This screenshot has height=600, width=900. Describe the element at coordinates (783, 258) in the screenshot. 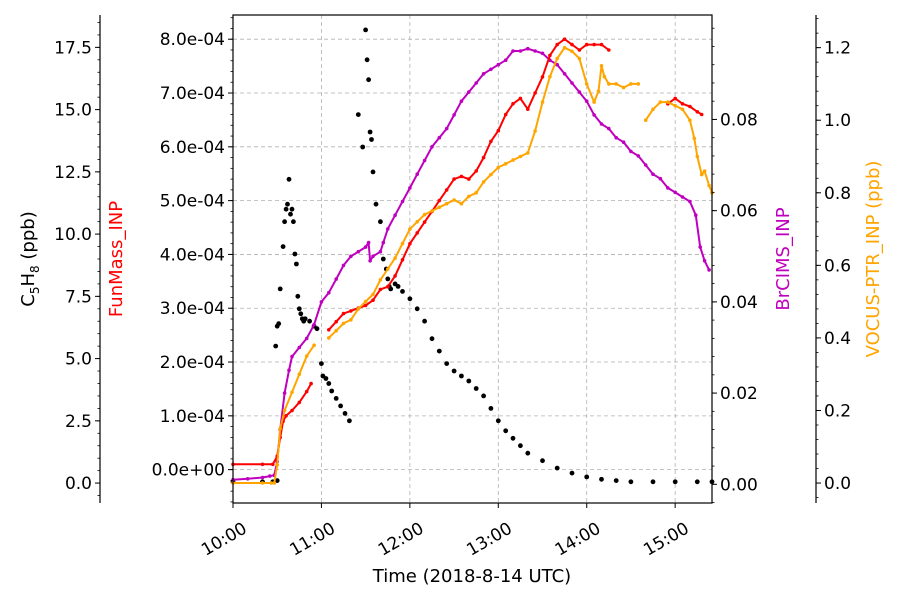

I see `brcims-axis-label: BrCIMS_INP` at that location.